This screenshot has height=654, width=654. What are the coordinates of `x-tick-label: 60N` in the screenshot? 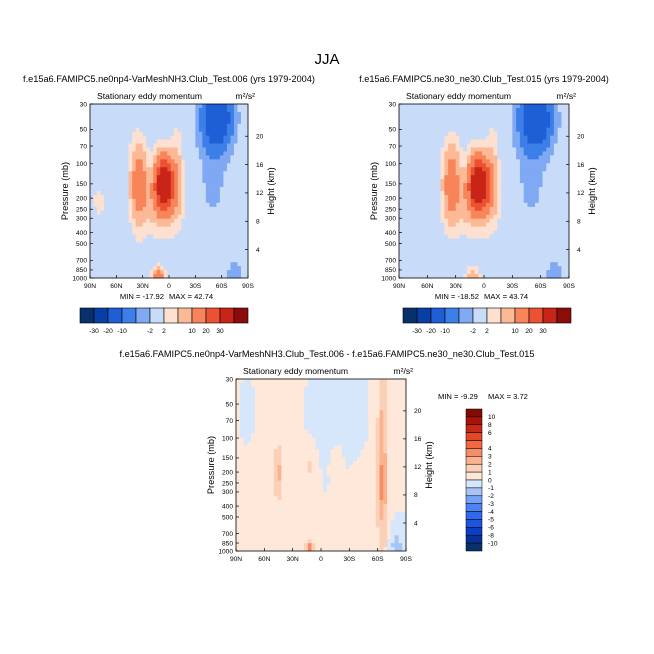 It's located at (427, 286).